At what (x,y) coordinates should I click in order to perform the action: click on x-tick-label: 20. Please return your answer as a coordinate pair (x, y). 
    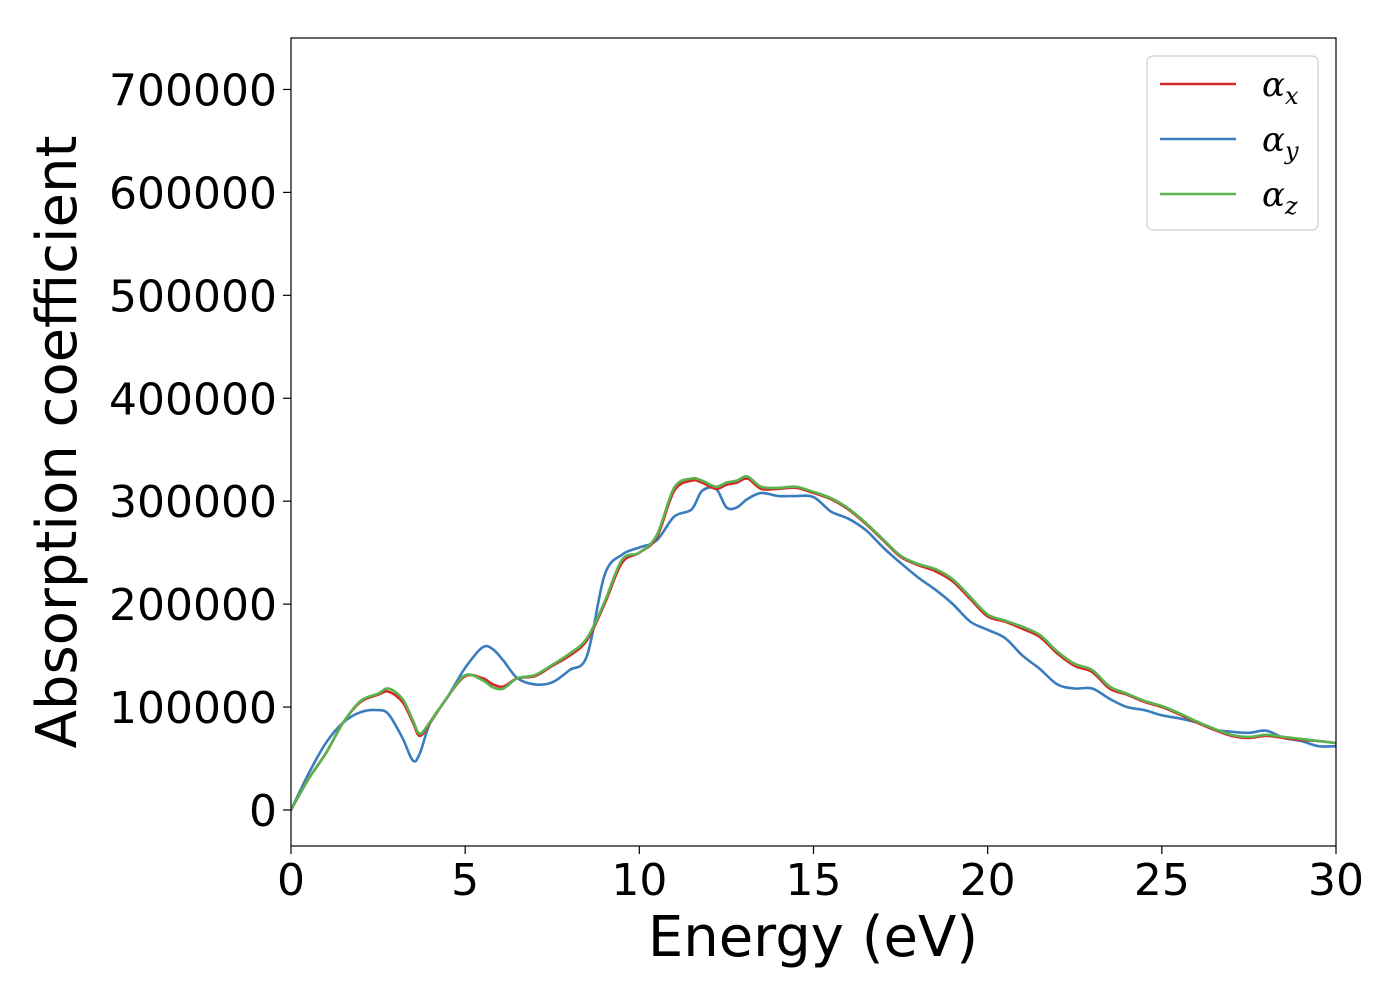
    Looking at the image, I should click on (988, 880).